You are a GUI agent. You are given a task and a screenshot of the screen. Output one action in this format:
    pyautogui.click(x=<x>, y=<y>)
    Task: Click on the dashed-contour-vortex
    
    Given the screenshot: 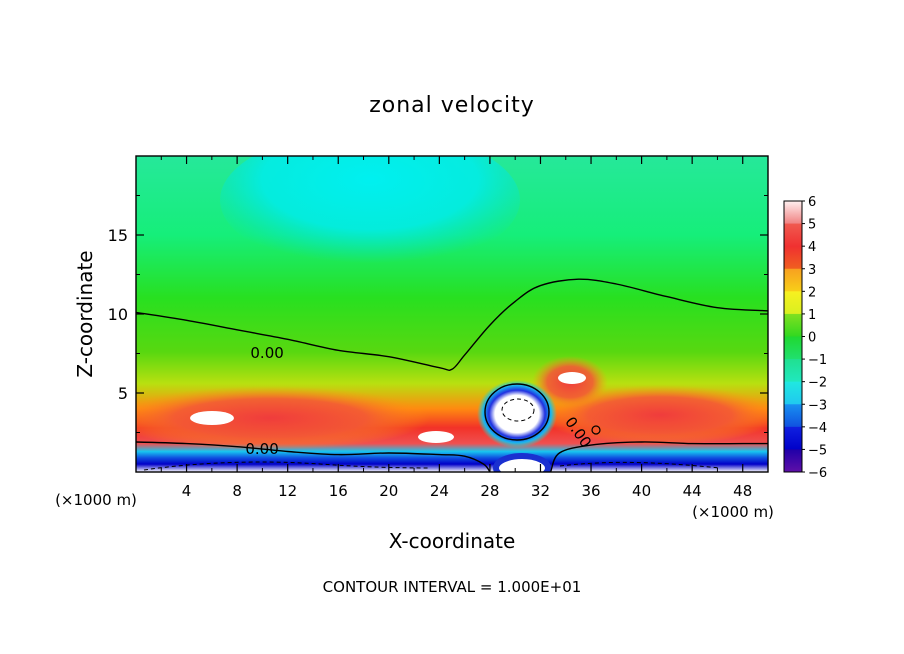 What is the action you would take?
    pyautogui.click(x=518, y=410)
    